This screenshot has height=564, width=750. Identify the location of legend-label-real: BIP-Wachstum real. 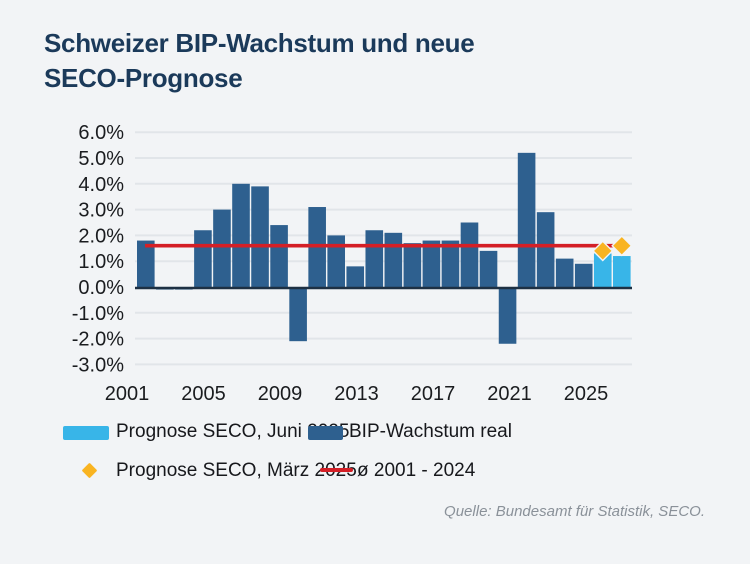
(430, 431).